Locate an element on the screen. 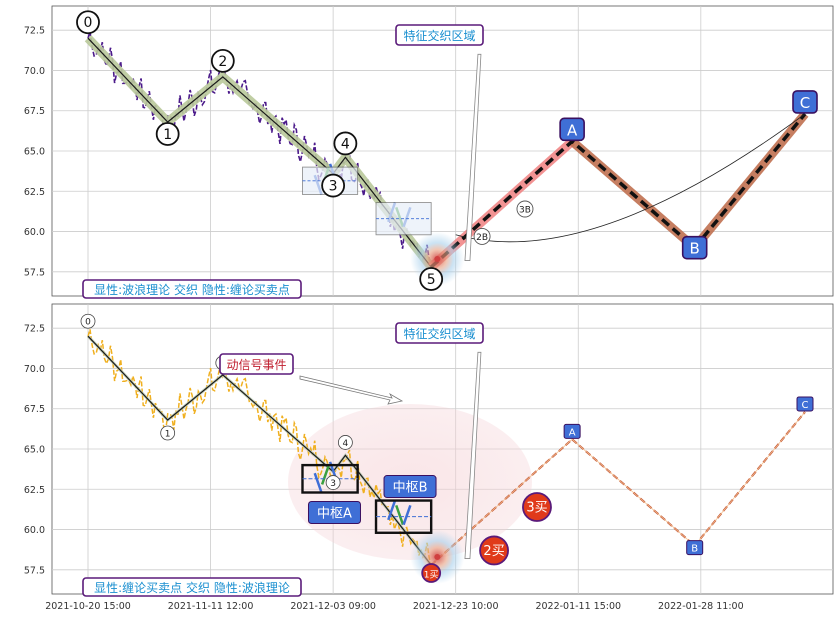  projection-label: B is located at coordinates (695, 249).